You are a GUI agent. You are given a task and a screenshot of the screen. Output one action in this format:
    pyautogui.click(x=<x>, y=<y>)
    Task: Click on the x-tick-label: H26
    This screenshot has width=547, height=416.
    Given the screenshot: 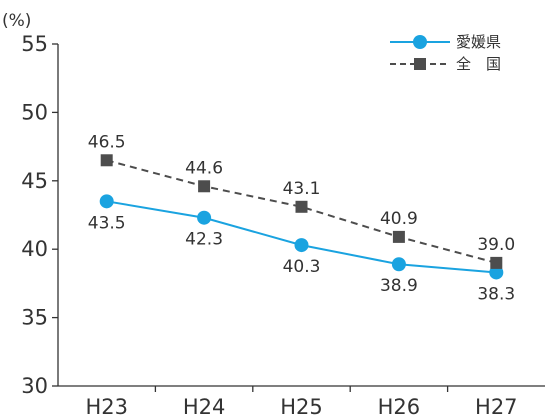 What is the action you would take?
    pyautogui.click(x=399, y=405)
    